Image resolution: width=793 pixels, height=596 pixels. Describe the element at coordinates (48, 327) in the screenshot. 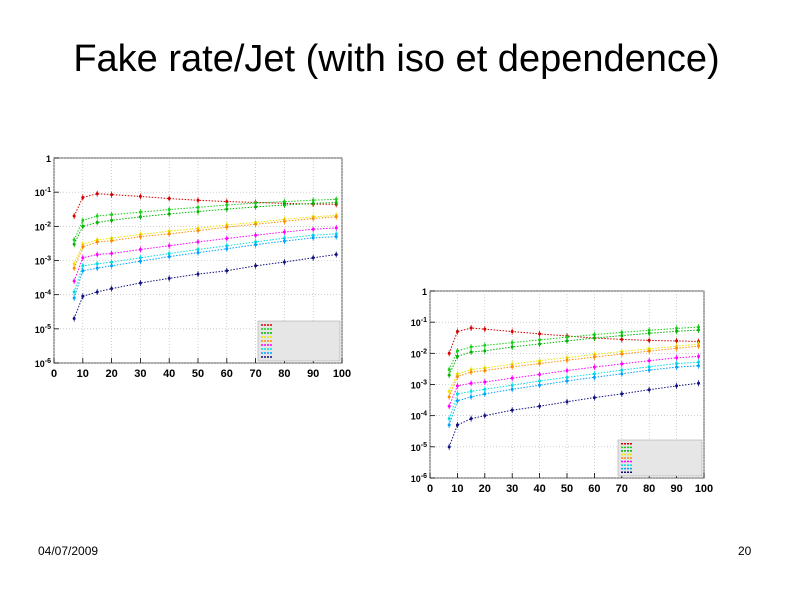

I see `y-tick-exponent: -5` at that location.